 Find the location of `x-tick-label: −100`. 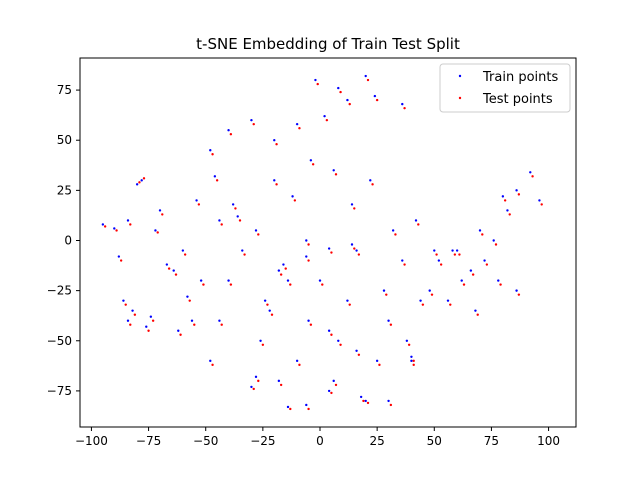

x-tick-label: −100 is located at coordinates (91, 441).